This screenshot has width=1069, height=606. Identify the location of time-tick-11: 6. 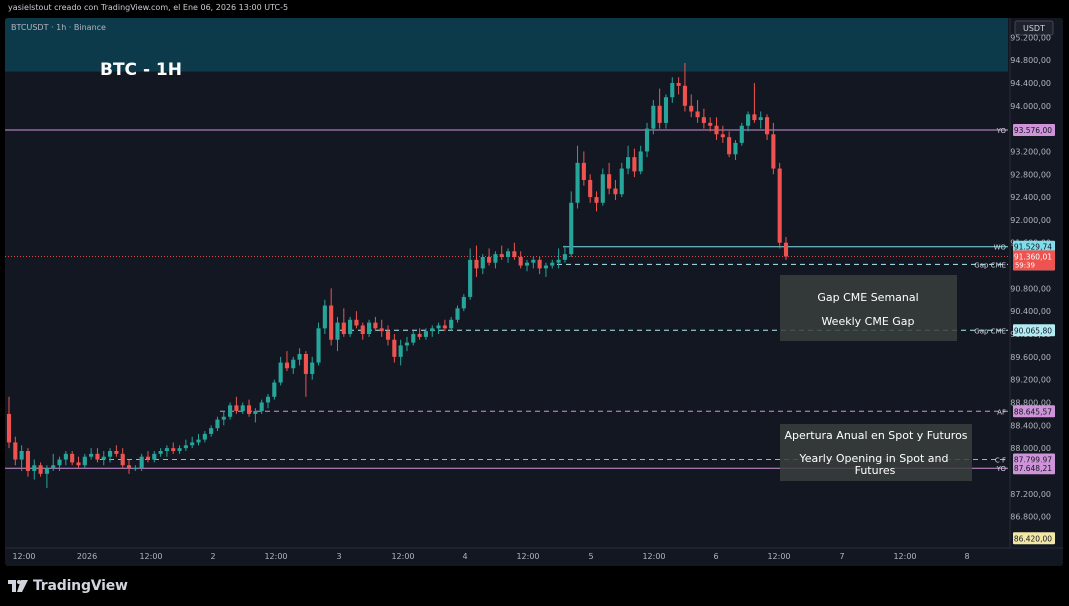
(715, 556).